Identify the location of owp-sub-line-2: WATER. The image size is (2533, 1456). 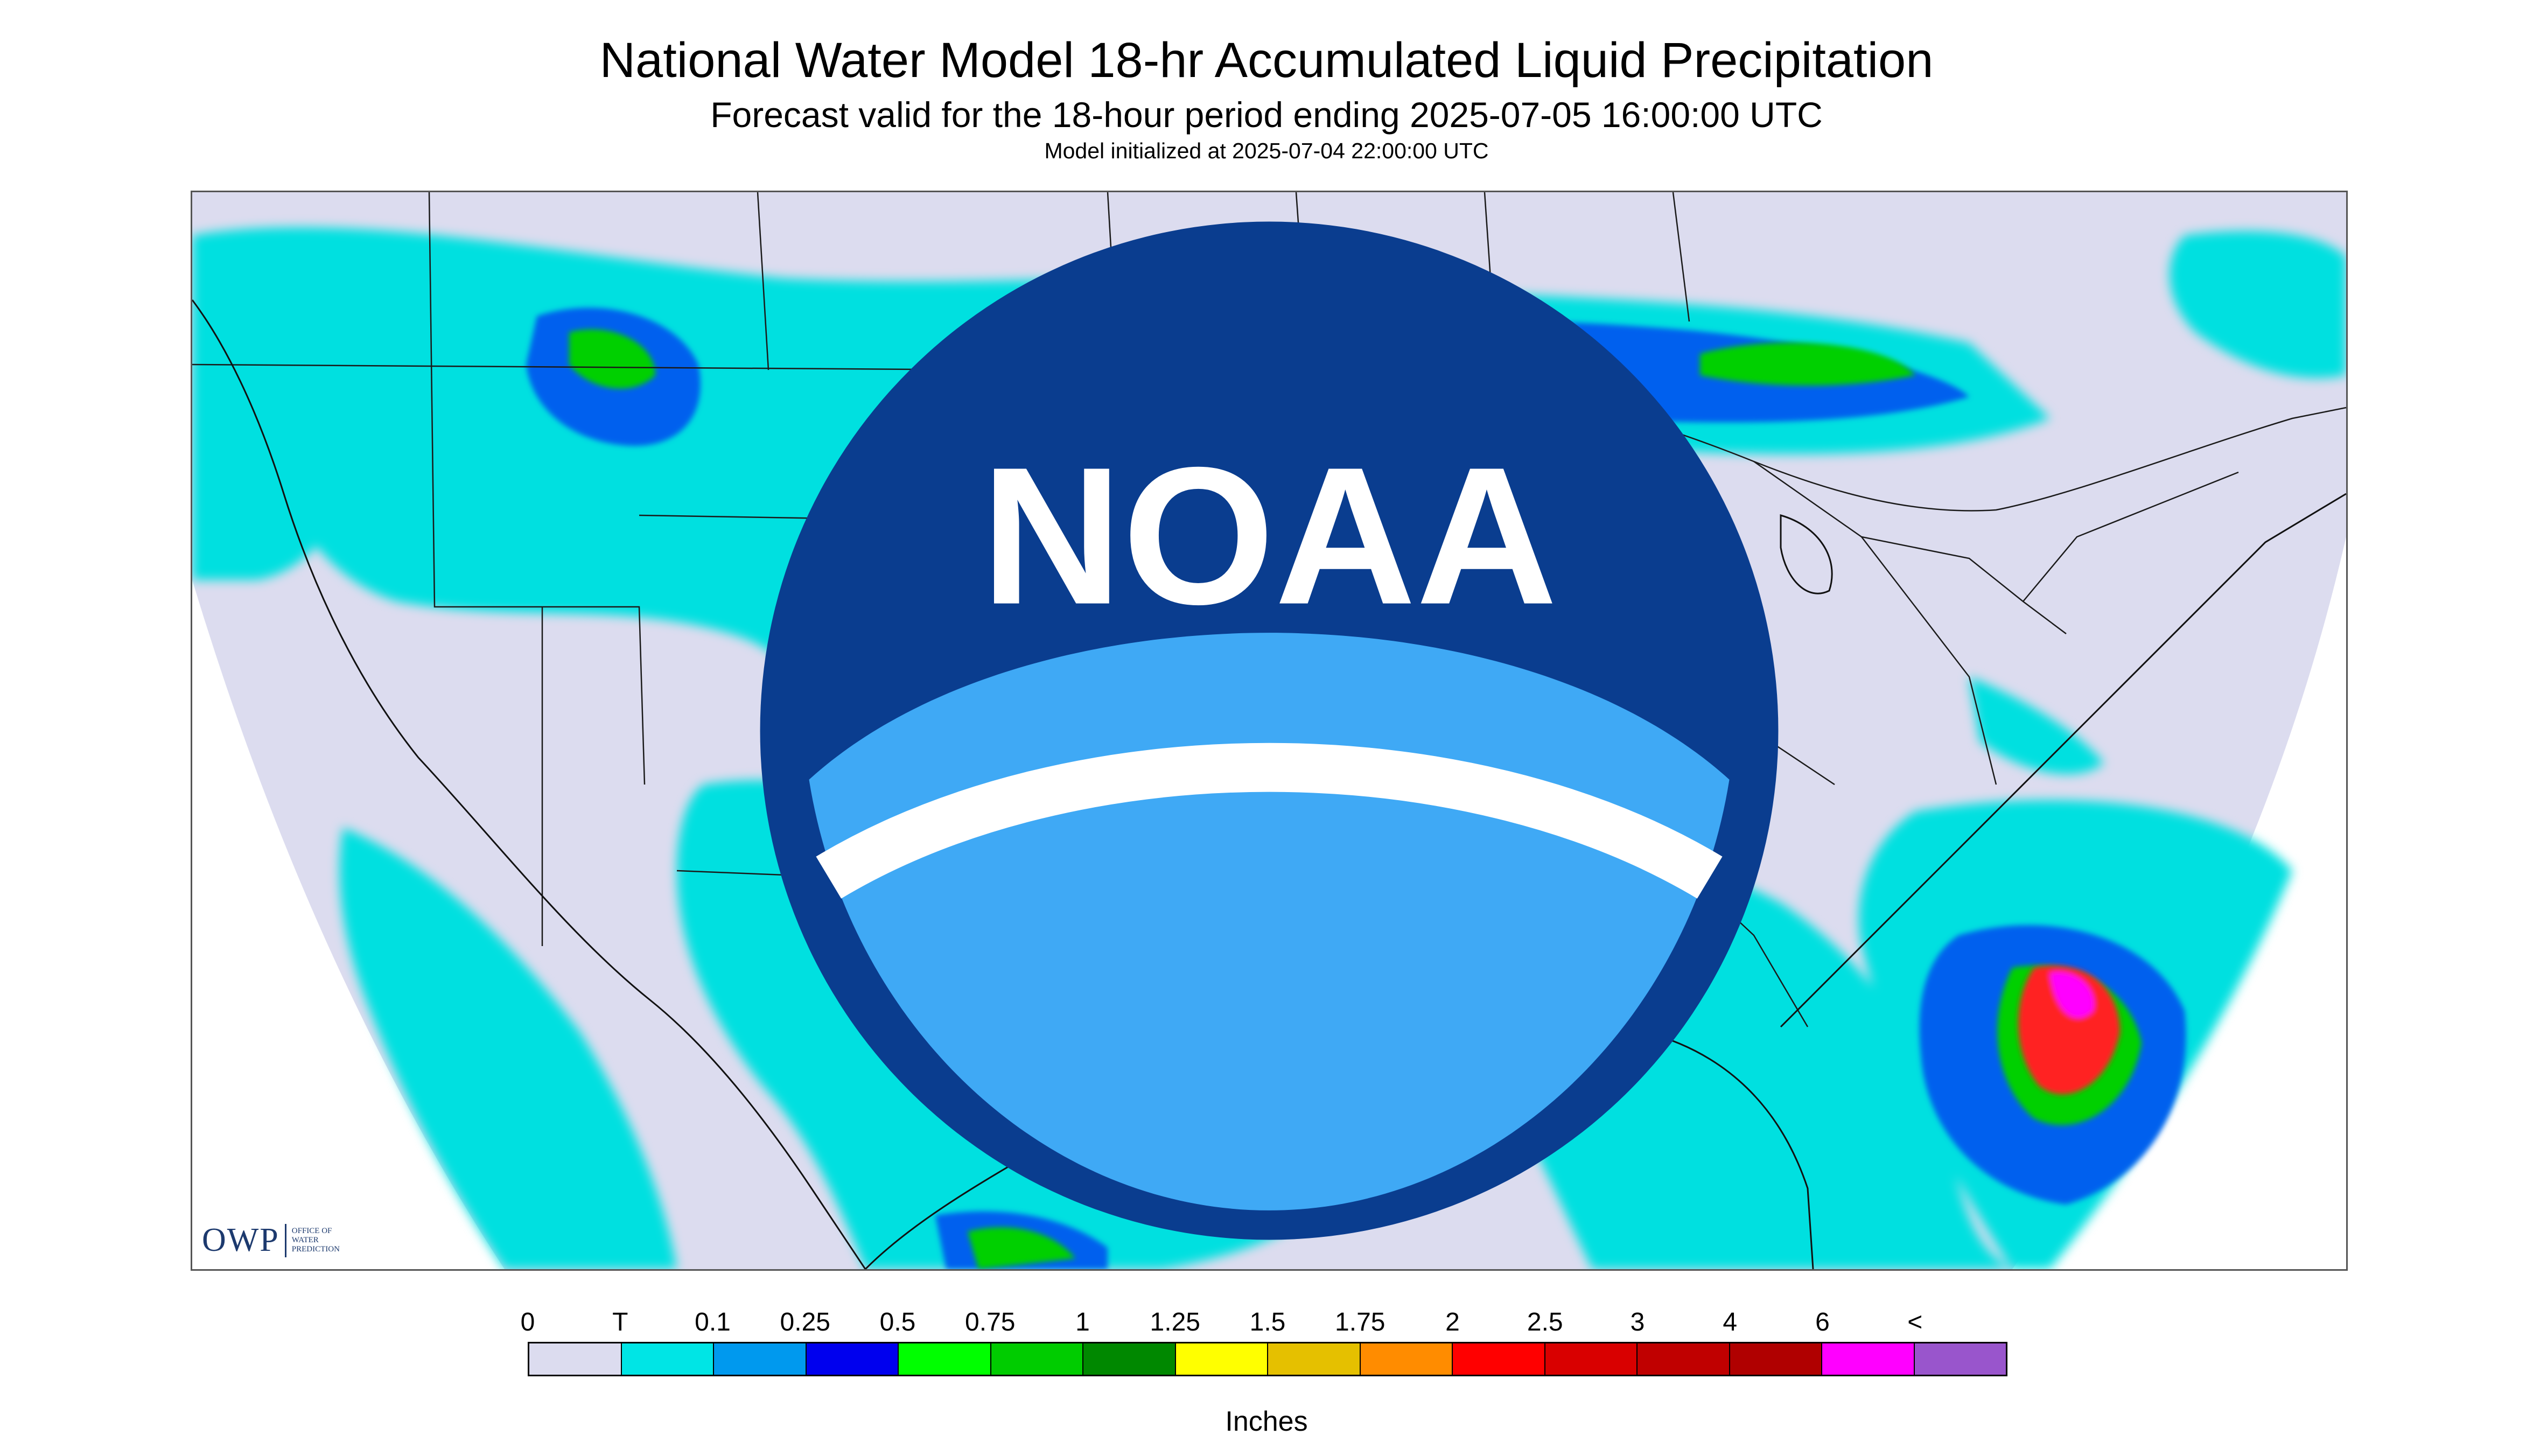
(305, 1240).